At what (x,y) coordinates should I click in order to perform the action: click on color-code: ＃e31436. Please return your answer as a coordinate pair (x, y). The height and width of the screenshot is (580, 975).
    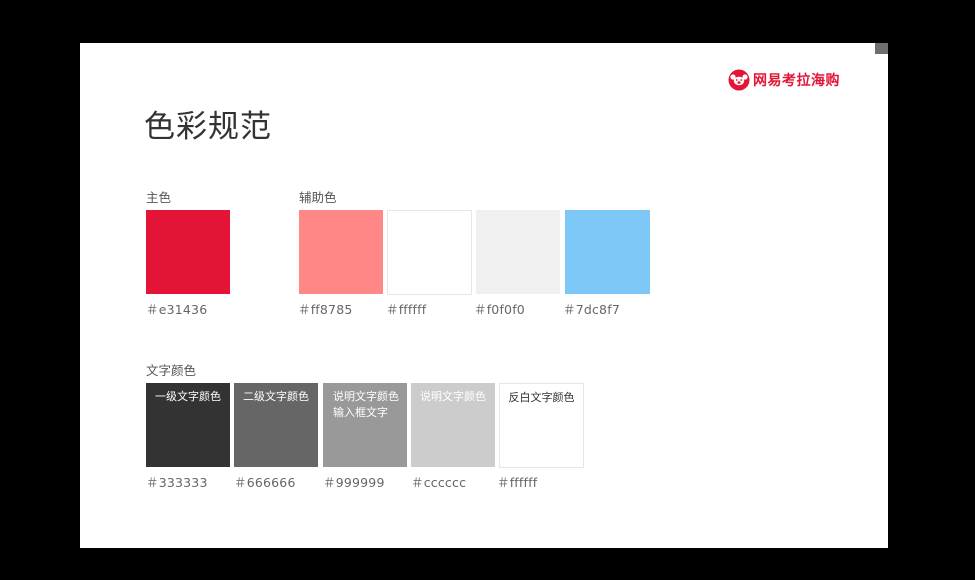
    Looking at the image, I should click on (177, 309).